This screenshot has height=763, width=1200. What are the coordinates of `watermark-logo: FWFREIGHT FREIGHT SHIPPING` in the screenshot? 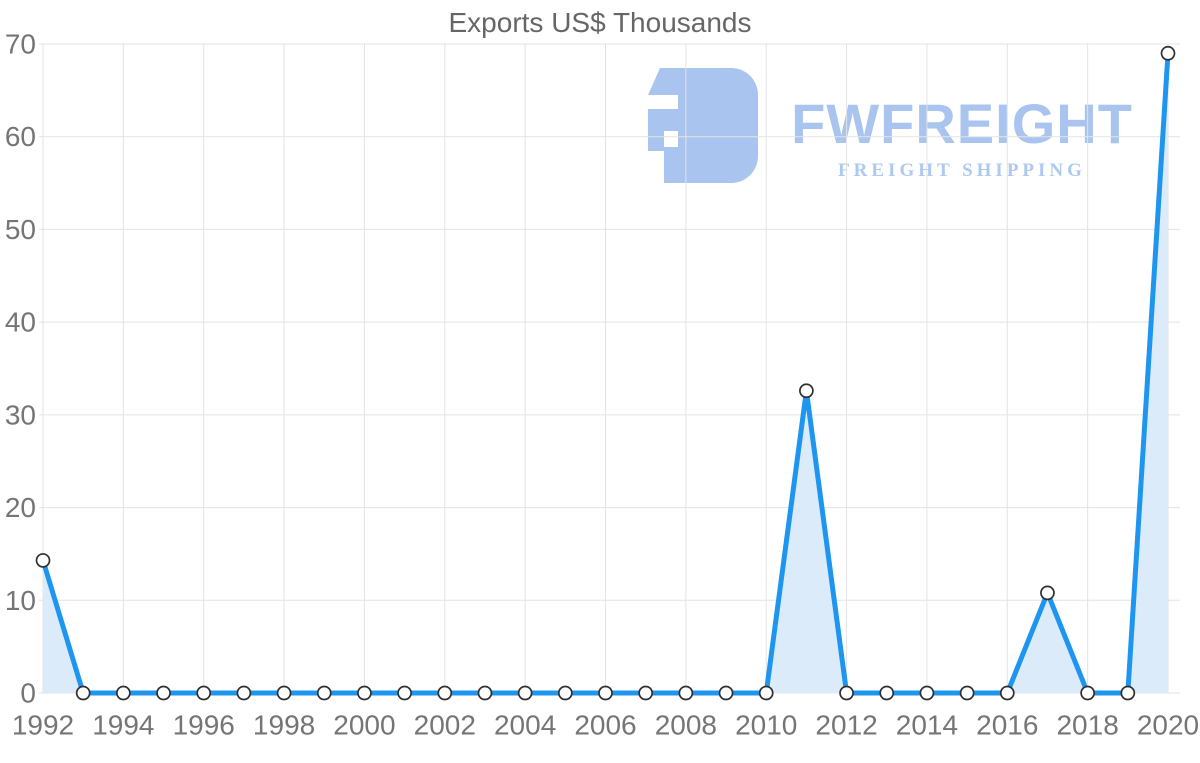 It's located at (903, 131).